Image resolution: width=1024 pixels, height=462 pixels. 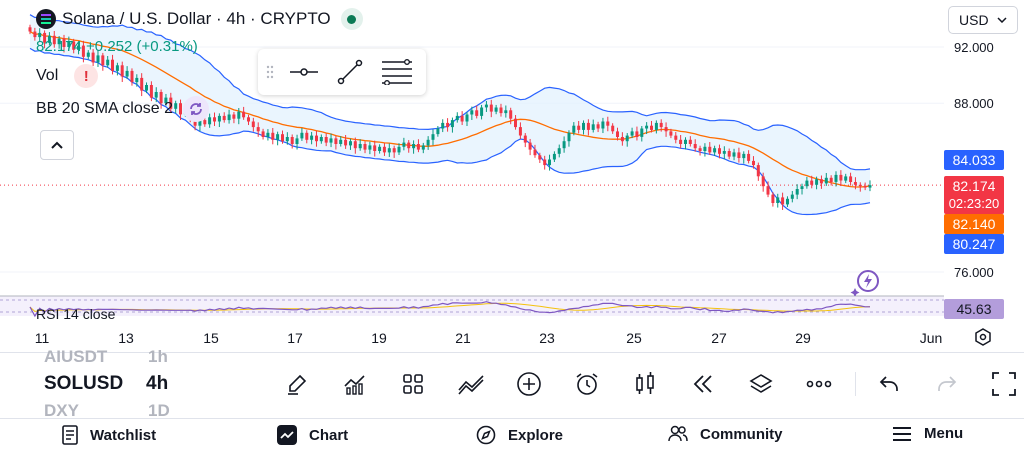 I want to click on interval-selector: 4h, so click(x=157, y=383).